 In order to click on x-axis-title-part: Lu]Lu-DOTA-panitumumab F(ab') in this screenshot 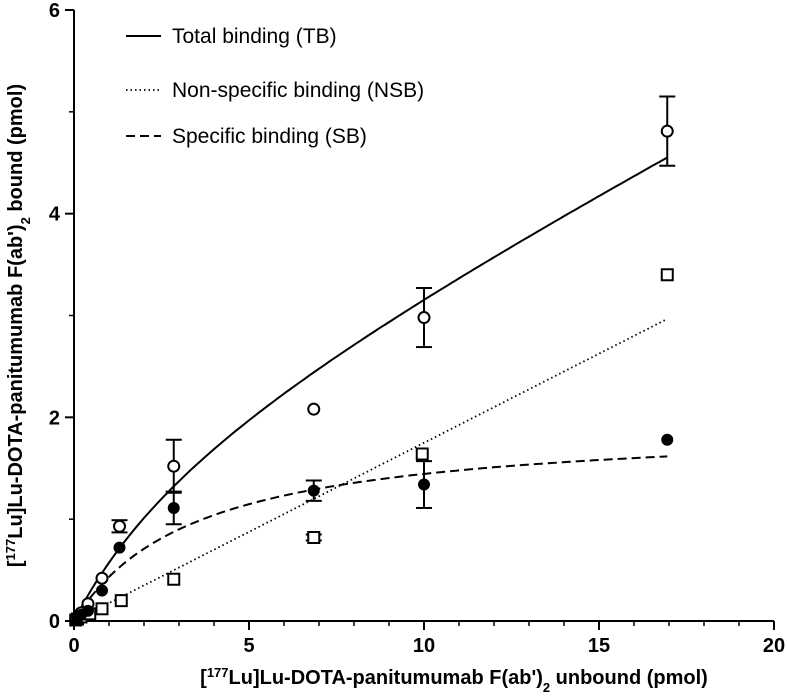, I will do `click(386, 678)`.